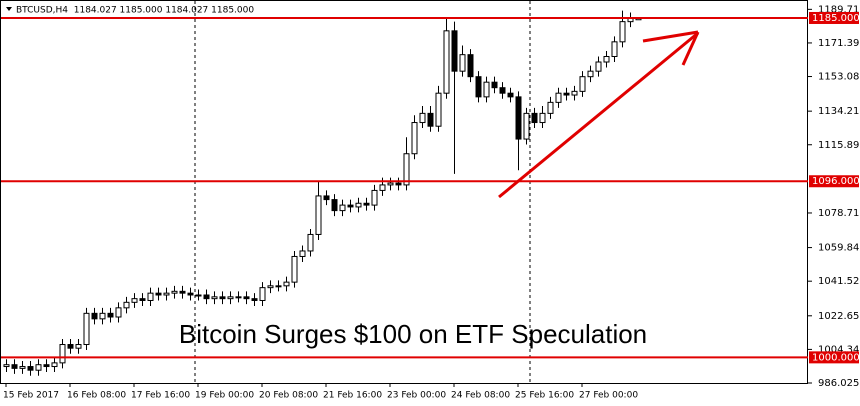 This screenshot has width=860, height=406. I want to click on menu-icon, so click(9, 9).